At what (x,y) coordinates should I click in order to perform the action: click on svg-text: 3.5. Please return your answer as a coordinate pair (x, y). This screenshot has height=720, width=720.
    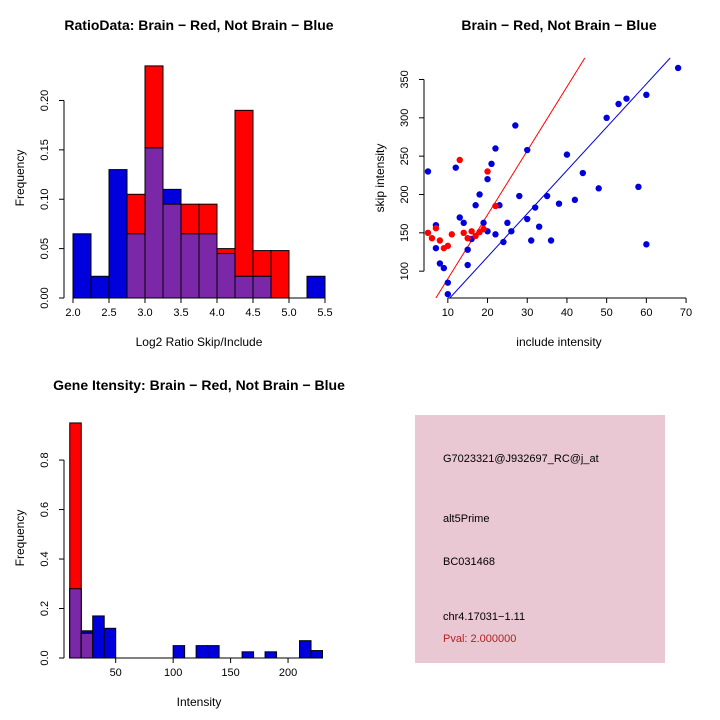
    Looking at the image, I should click on (180, 313).